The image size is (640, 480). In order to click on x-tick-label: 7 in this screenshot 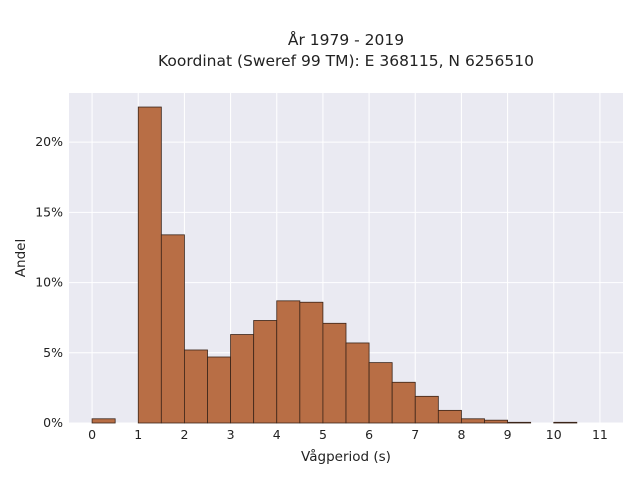, I will do `click(415, 434)`.